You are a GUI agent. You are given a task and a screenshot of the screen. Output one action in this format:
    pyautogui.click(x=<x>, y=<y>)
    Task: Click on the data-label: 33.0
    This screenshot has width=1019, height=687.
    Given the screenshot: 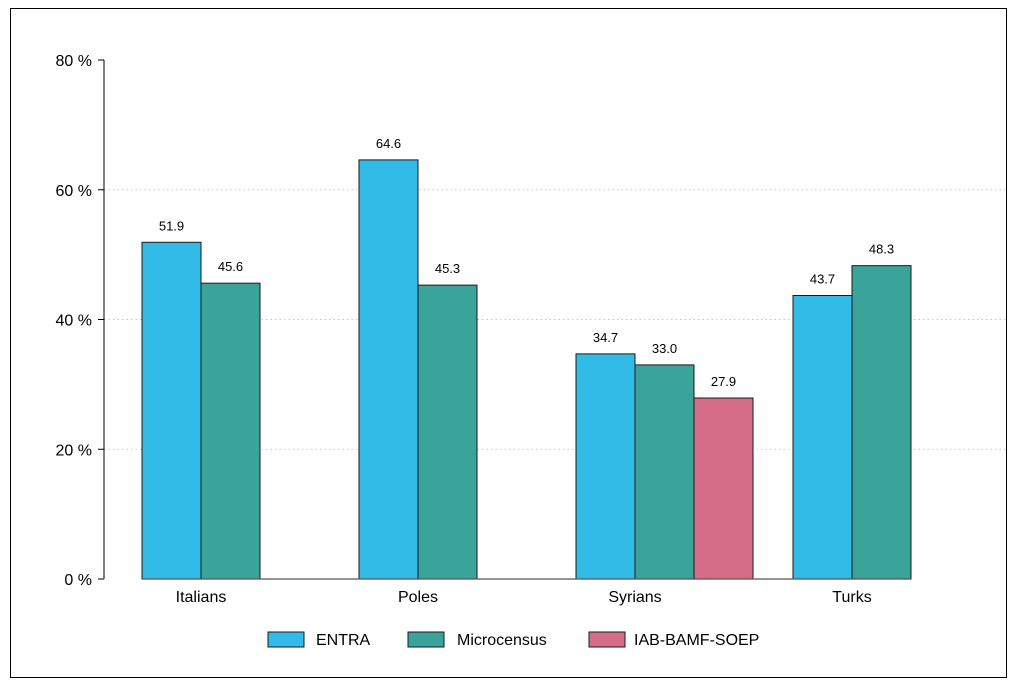 What is the action you would take?
    pyautogui.click(x=664, y=348)
    